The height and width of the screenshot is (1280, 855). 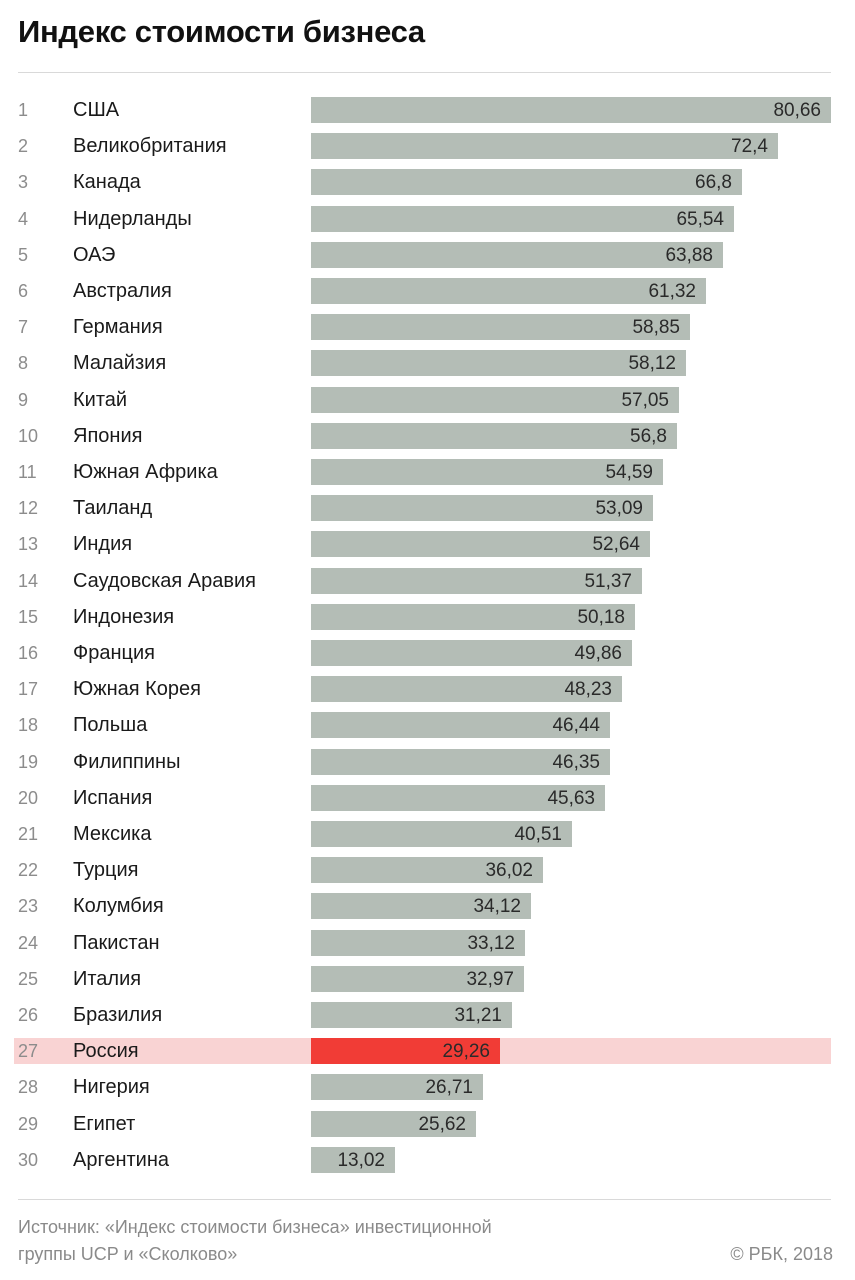 I want to click on bar-row: 2 Великобритания 72,4, so click(x=427, y=146).